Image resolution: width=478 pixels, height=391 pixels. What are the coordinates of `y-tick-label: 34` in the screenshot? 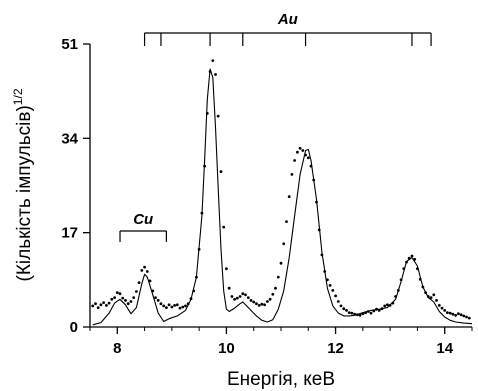 It's located at (69, 138).